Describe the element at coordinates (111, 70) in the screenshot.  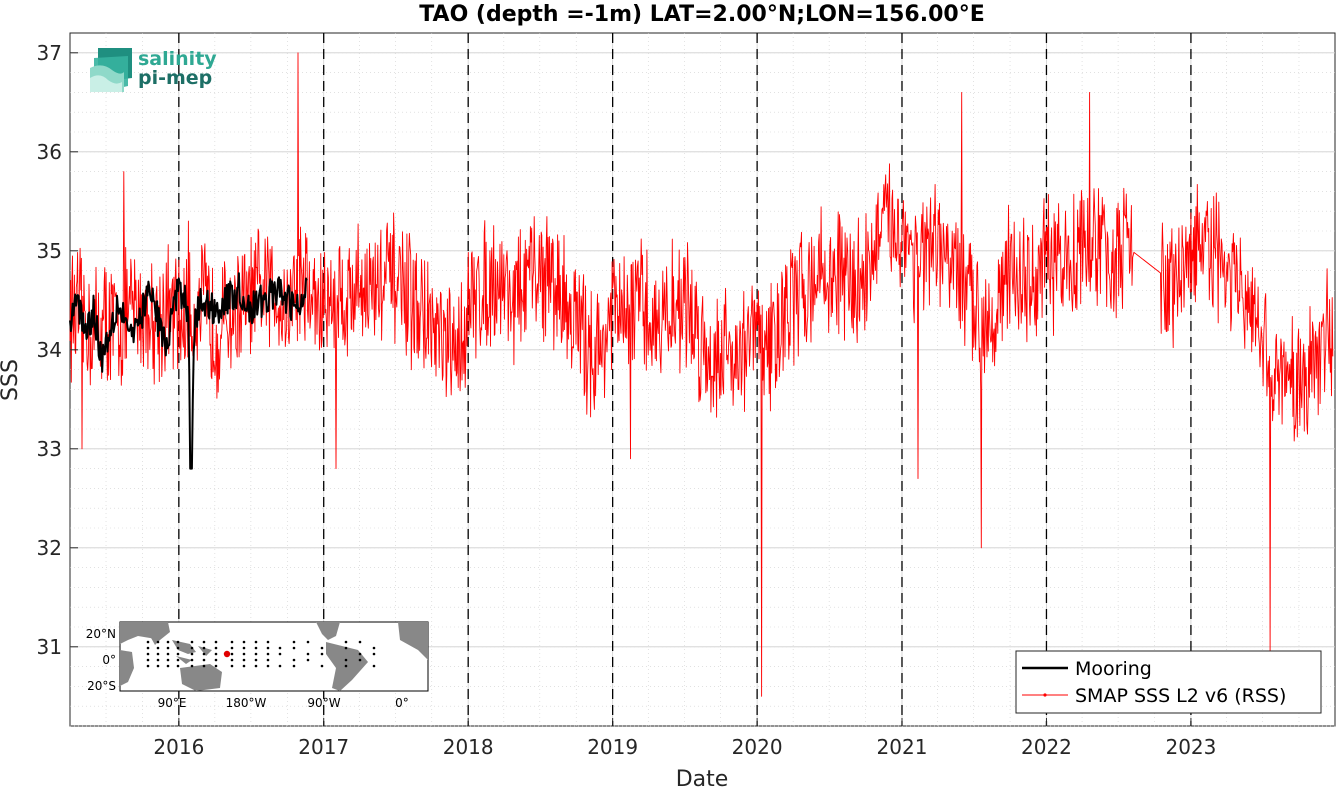
I see `wave-layers-icon` at that location.